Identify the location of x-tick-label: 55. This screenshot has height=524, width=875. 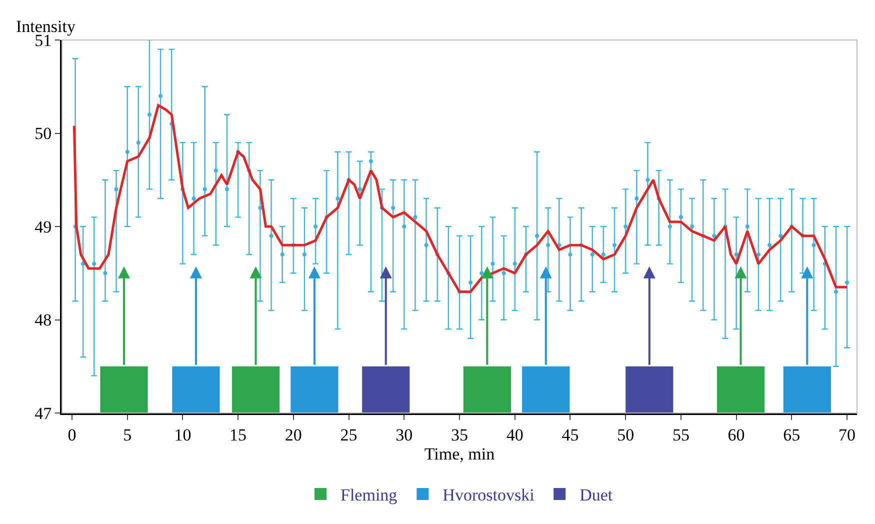
(681, 434).